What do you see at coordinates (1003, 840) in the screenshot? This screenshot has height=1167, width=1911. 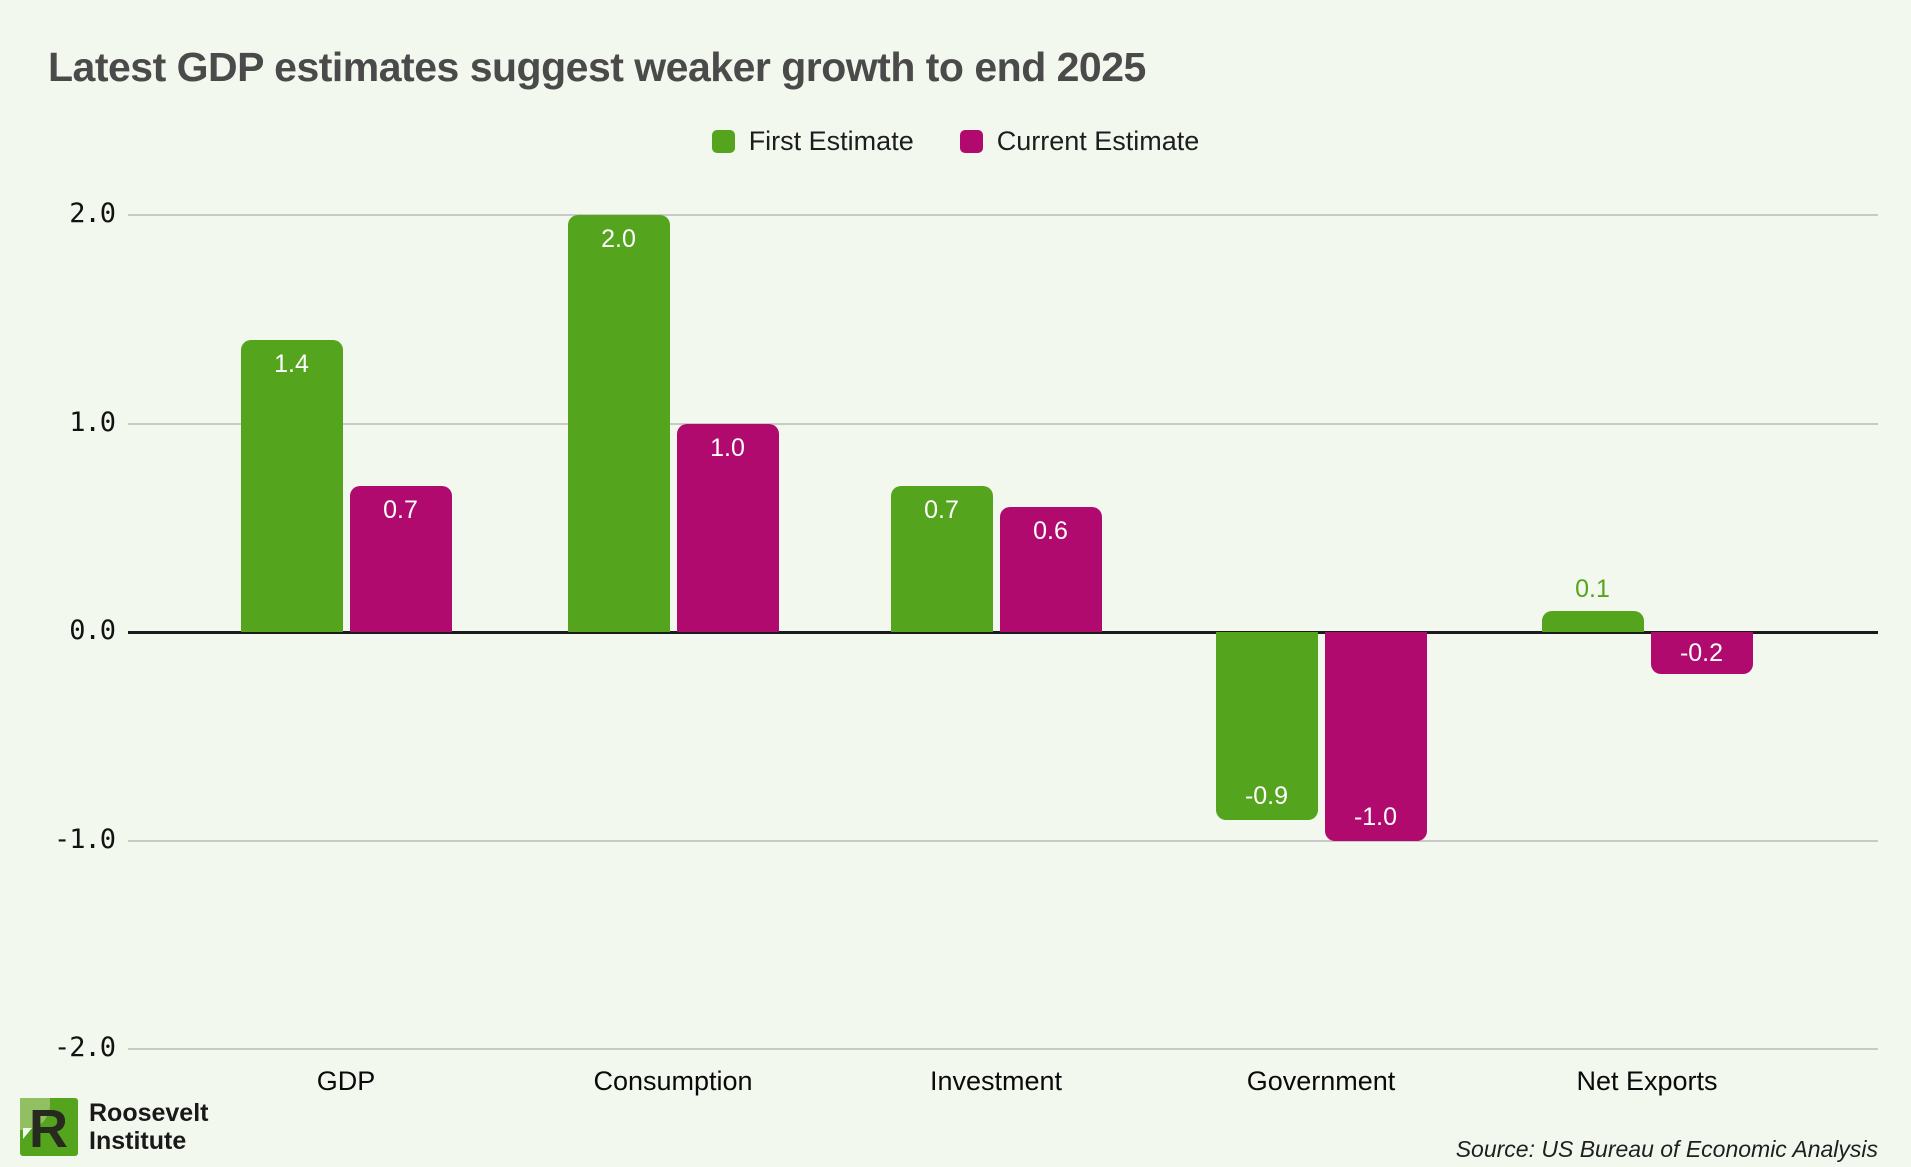 I see `gridline-y--1.0` at bounding box center [1003, 840].